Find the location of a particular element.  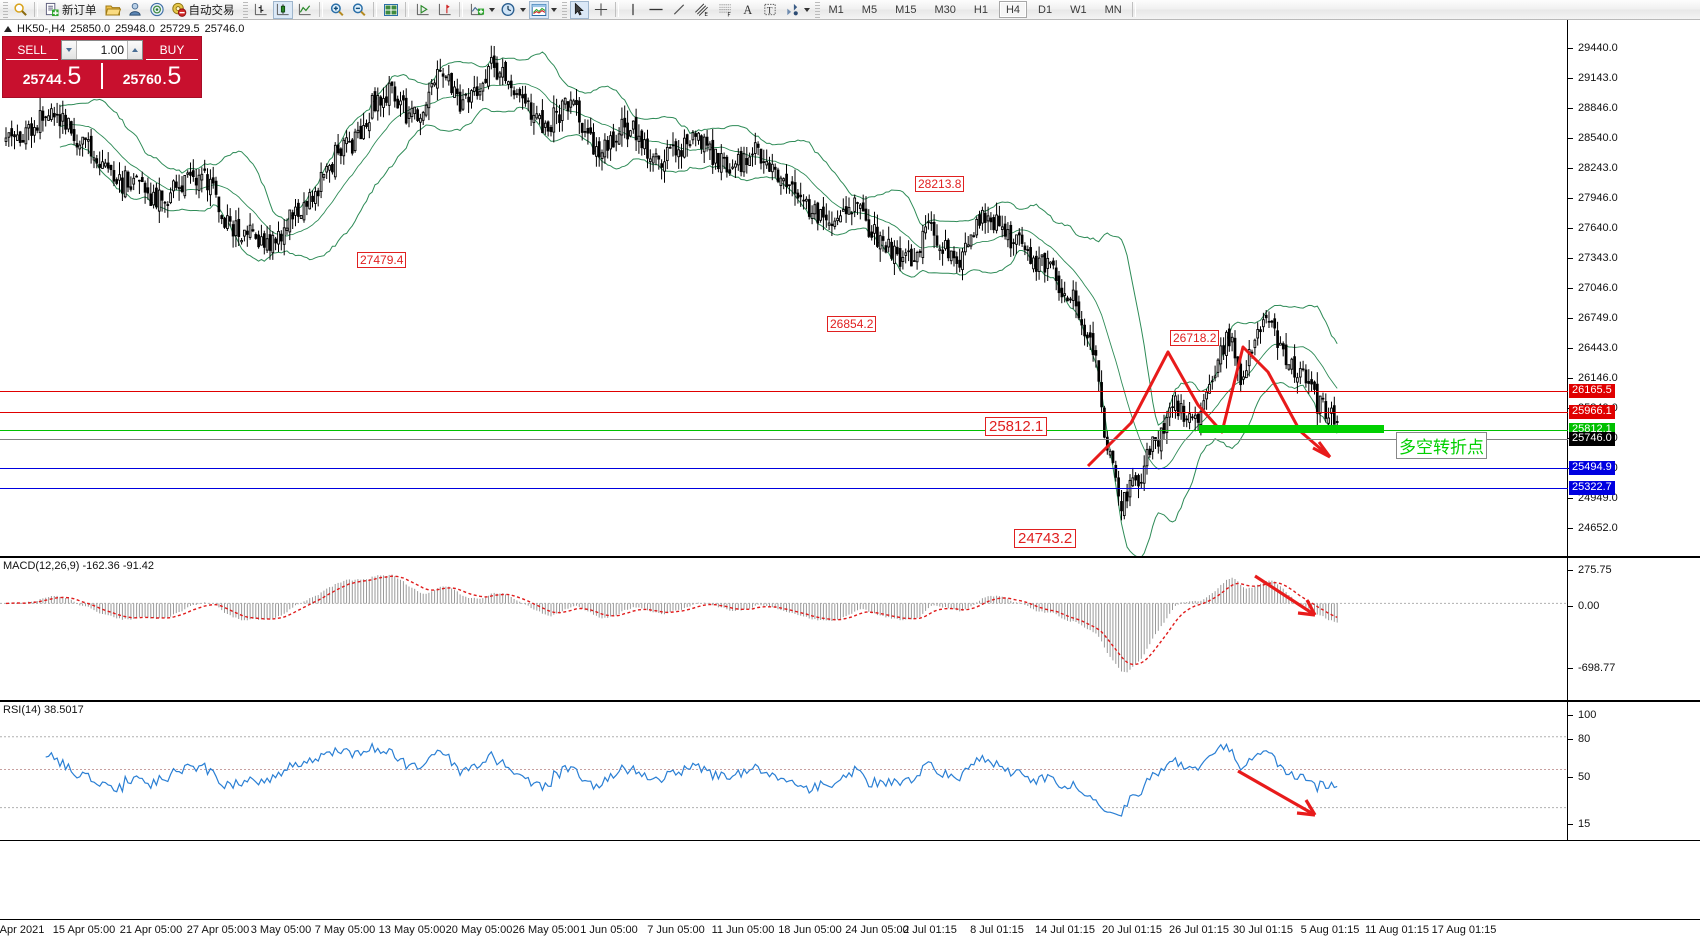

price-text-label: 28213.8 is located at coordinates (940, 184).